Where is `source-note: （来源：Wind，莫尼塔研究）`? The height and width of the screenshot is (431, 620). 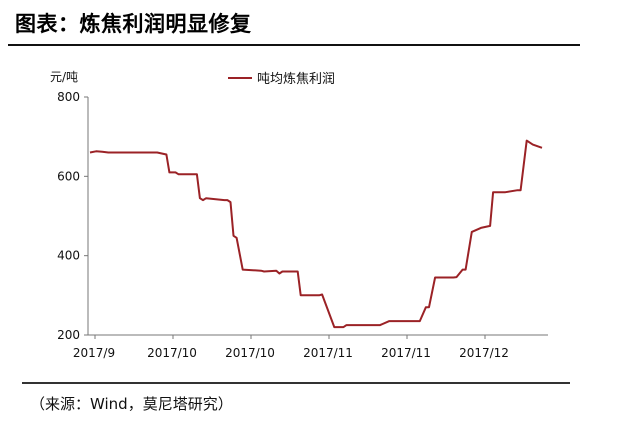 source-note: （来源：Wind，莫尼塔研究） is located at coordinates (131, 404).